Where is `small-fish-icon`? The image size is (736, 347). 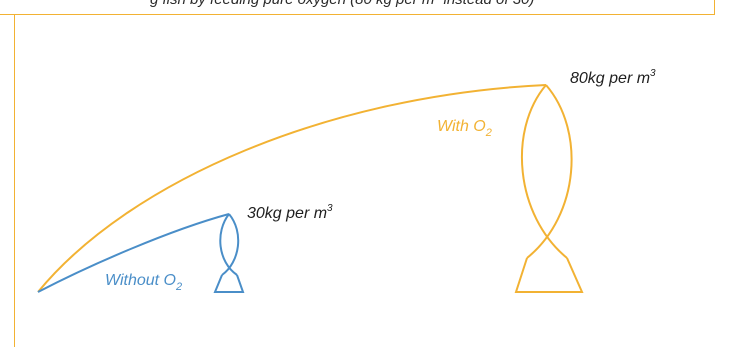
small-fish-icon is located at coordinates (229, 253).